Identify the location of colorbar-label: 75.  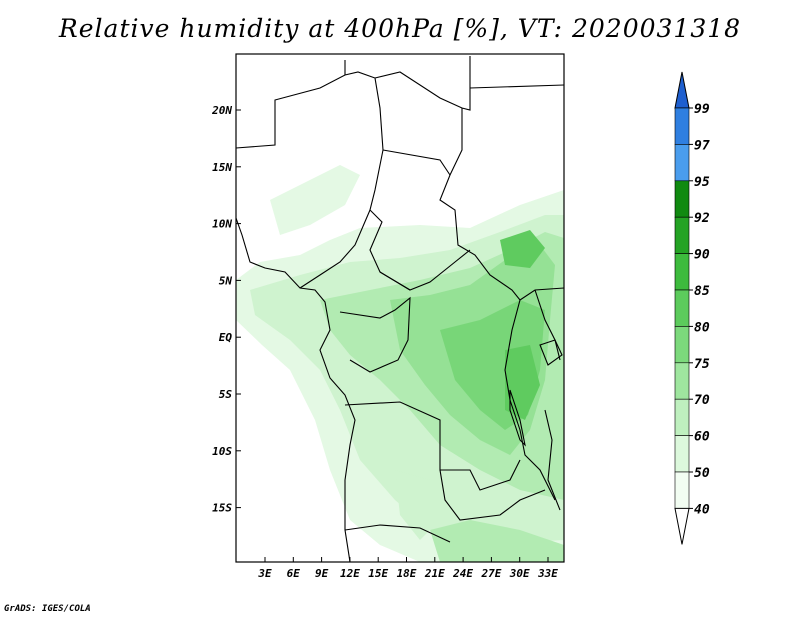
(702, 364).